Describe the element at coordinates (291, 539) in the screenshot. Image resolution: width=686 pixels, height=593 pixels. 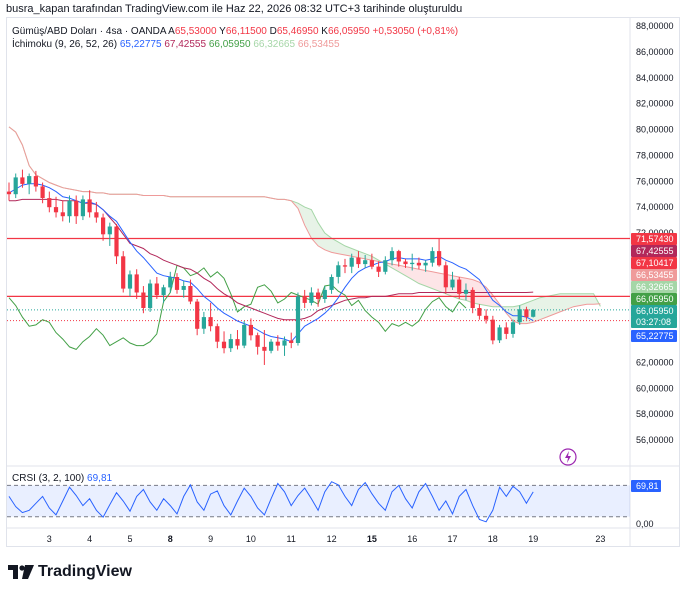
I see `time-tick-label: 11` at that location.